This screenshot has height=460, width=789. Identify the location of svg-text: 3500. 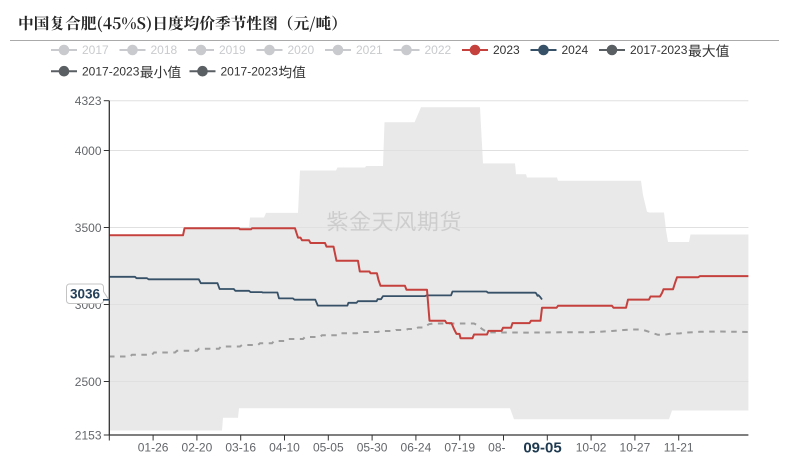
(88, 228).